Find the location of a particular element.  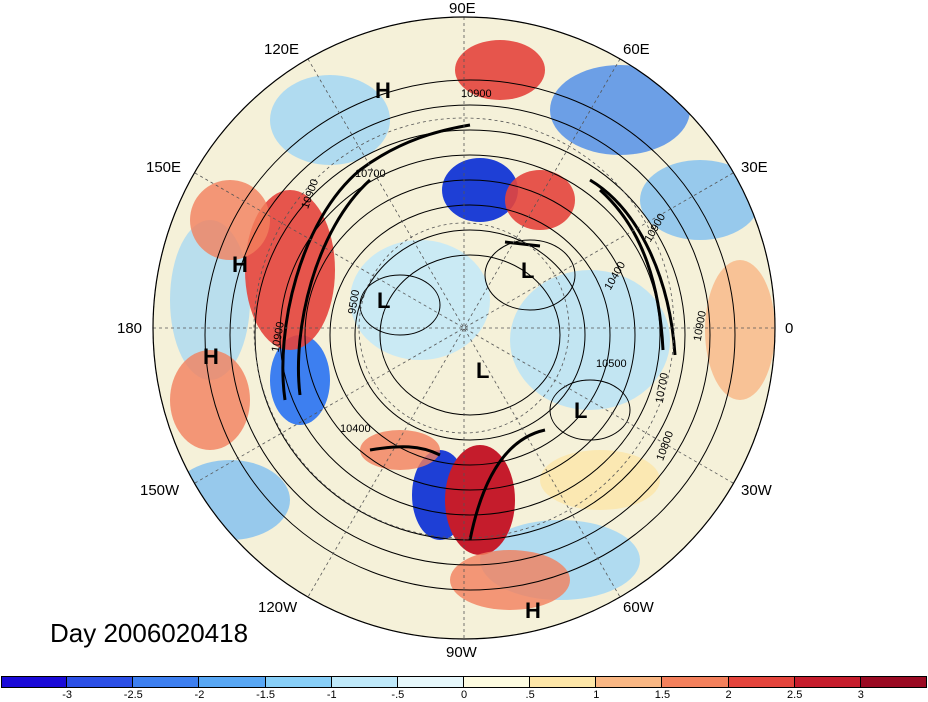

contour-label: 10500 is located at coordinates (611, 364).